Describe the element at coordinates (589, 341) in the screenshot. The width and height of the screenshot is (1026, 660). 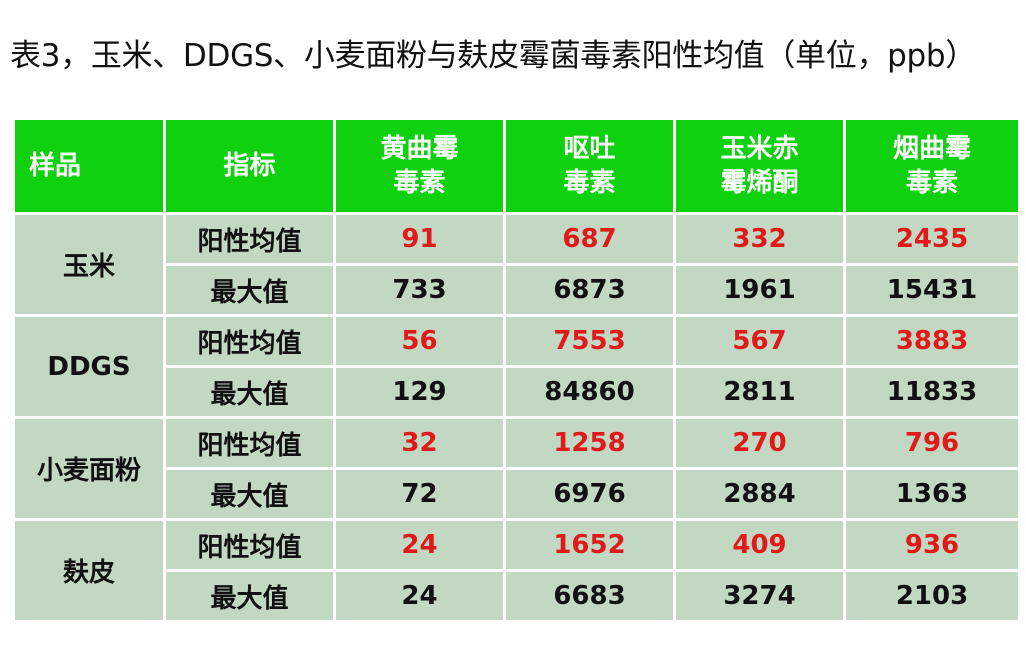
I see `mean-value-cell: 7553` at that location.